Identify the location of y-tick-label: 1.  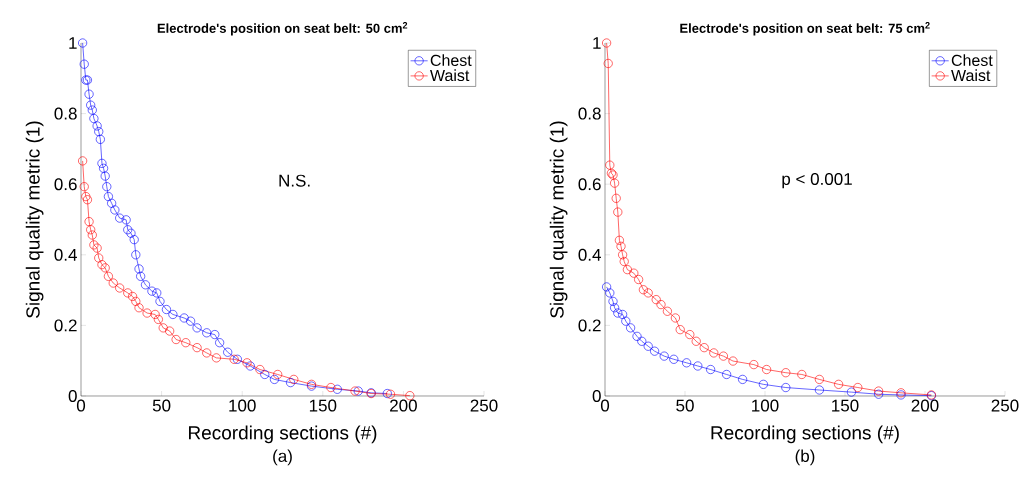
(597, 43).